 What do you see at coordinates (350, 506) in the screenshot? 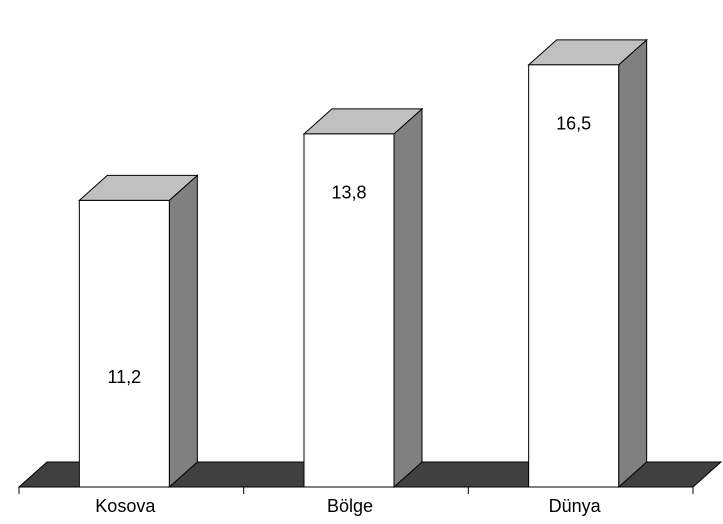
I see `category-label: Bölge` at bounding box center [350, 506].